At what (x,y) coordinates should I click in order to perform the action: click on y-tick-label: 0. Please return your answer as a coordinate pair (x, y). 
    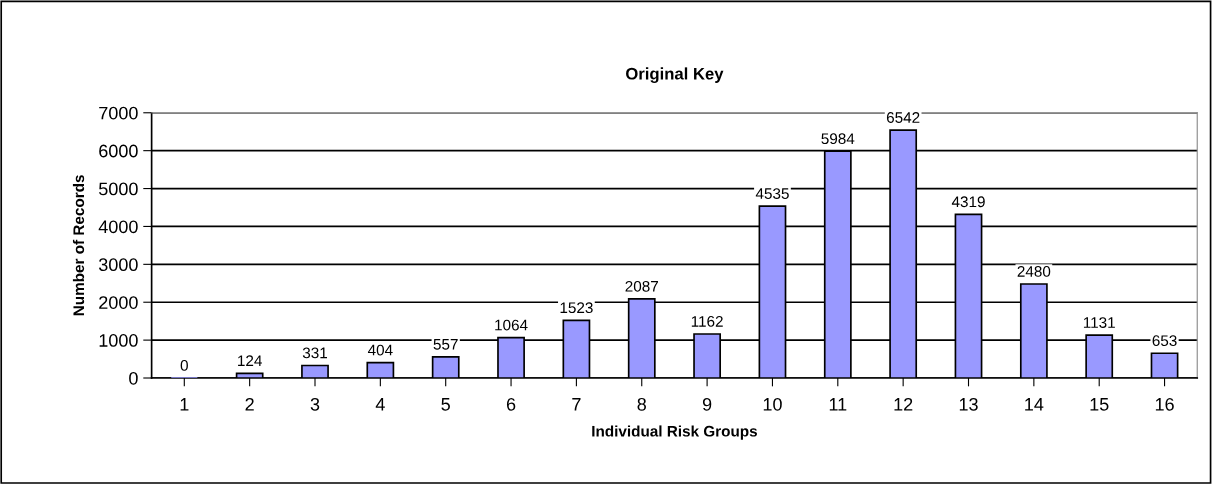
    Looking at the image, I should click on (133, 378).